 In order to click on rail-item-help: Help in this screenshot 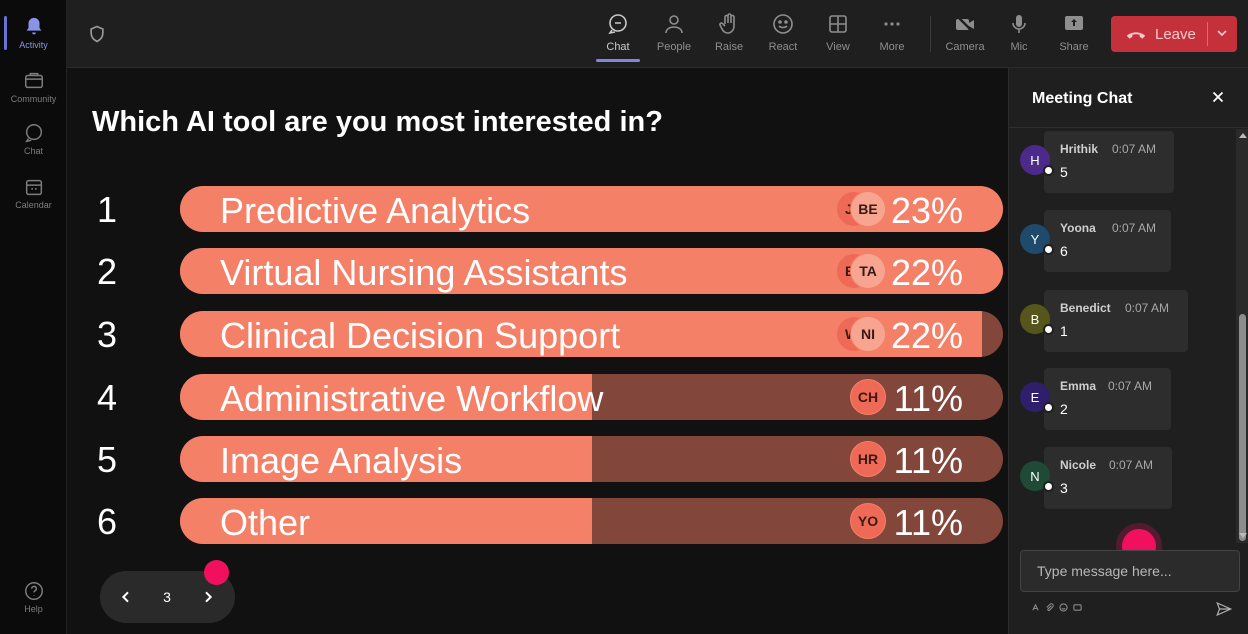, I will do `click(33, 597)`.